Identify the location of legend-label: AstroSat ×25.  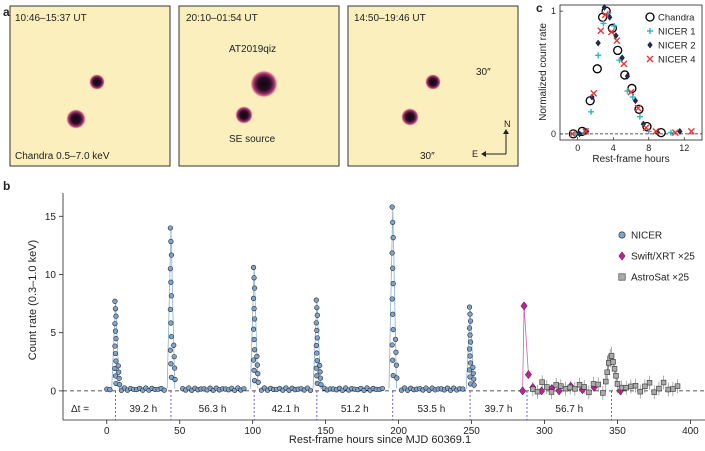
(660, 278).